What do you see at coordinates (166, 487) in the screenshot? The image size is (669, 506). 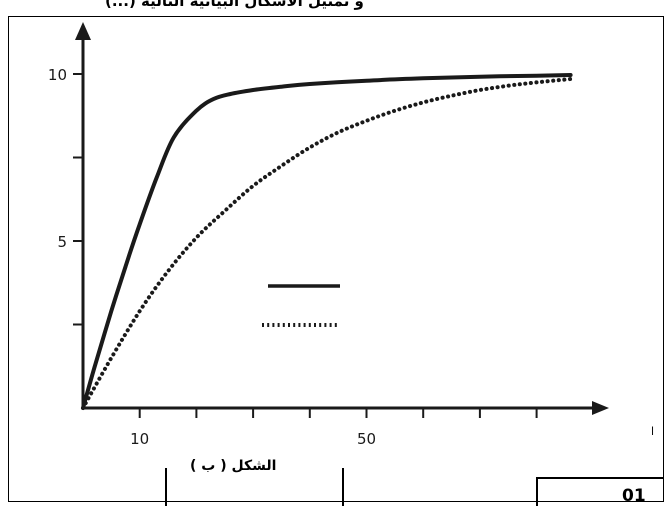 I see `table-cell-divider-left` at bounding box center [166, 487].